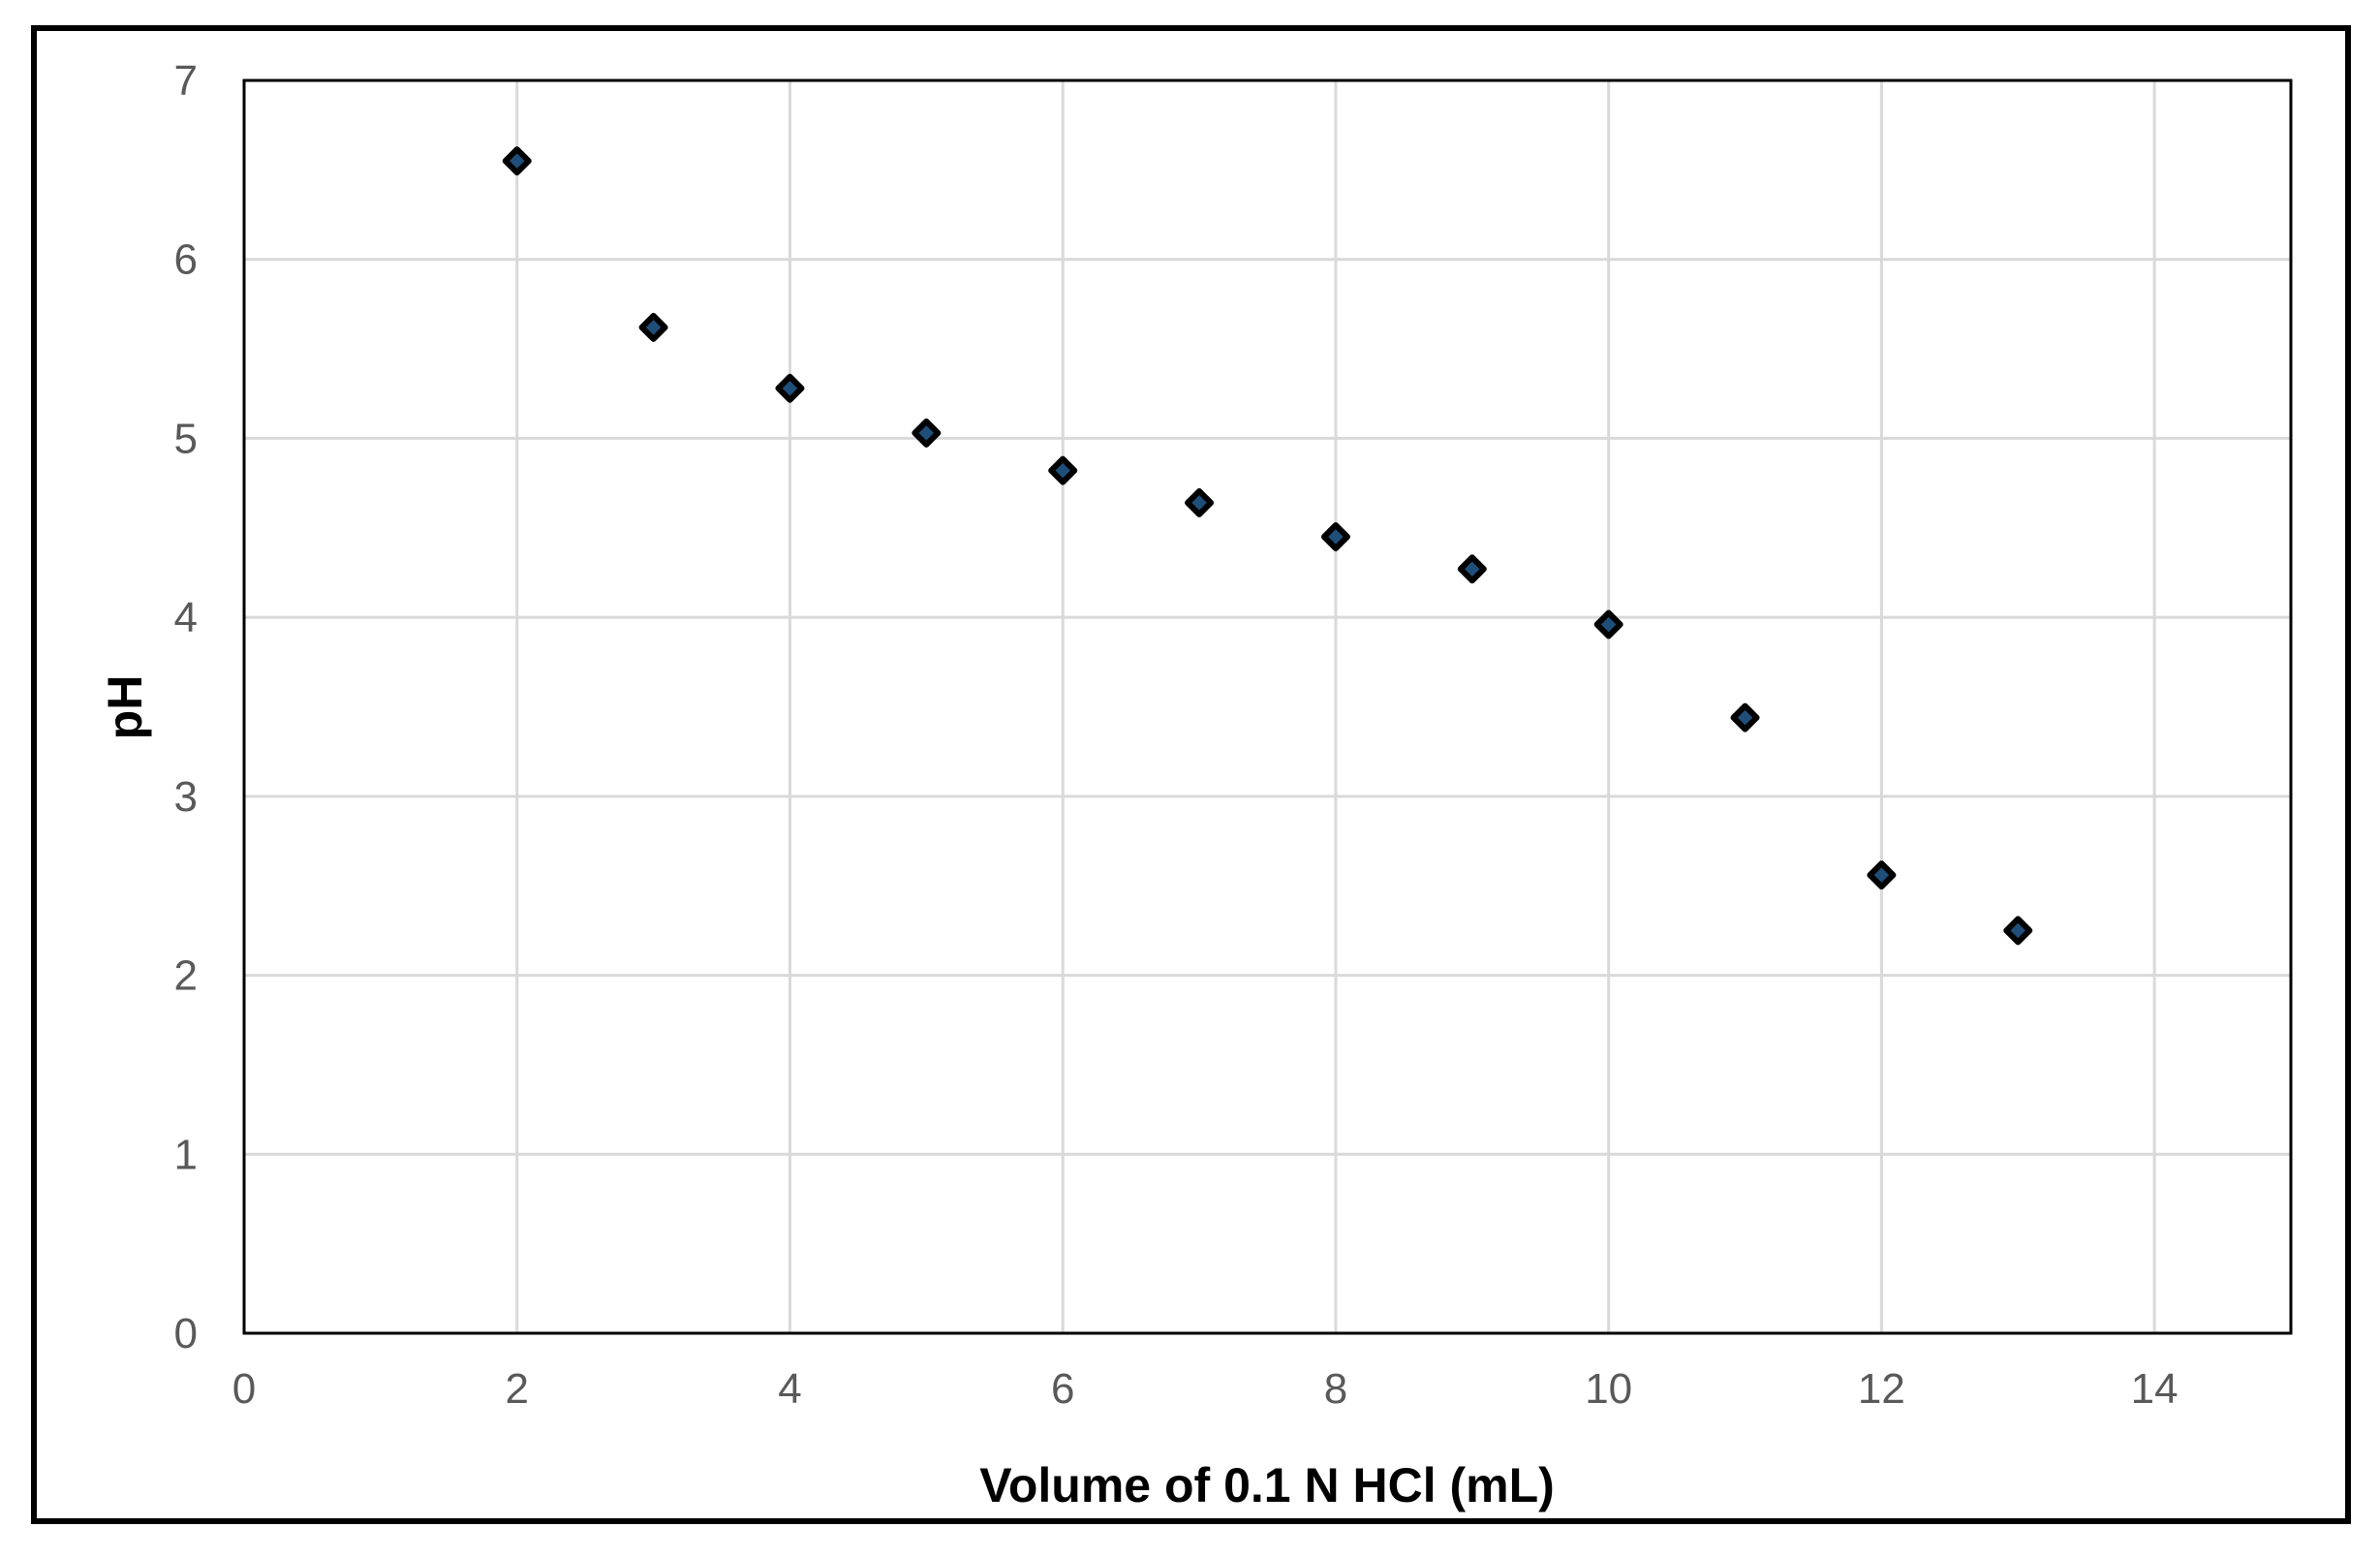 Image resolution: width=2380 pixels, height=1558 pixels. What do you see at coordinates (186, 438) in the screenshot?
I see `y-tick-label: 5` at bounding box center [186, 438].